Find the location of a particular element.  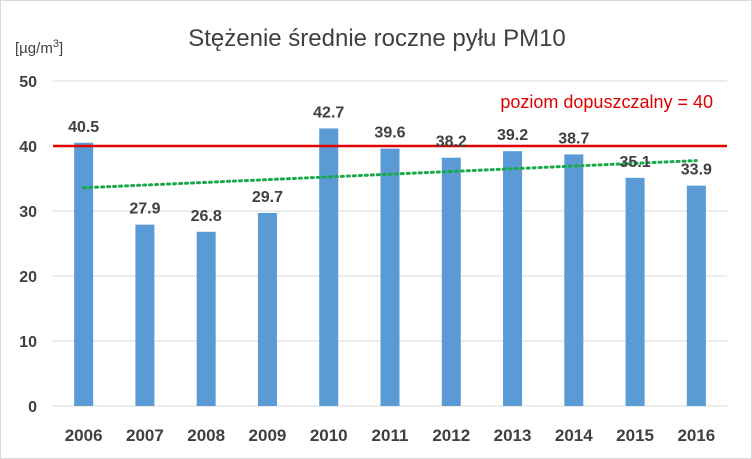

data-label-2012: 38.2 is located at coordinates (451, 142).